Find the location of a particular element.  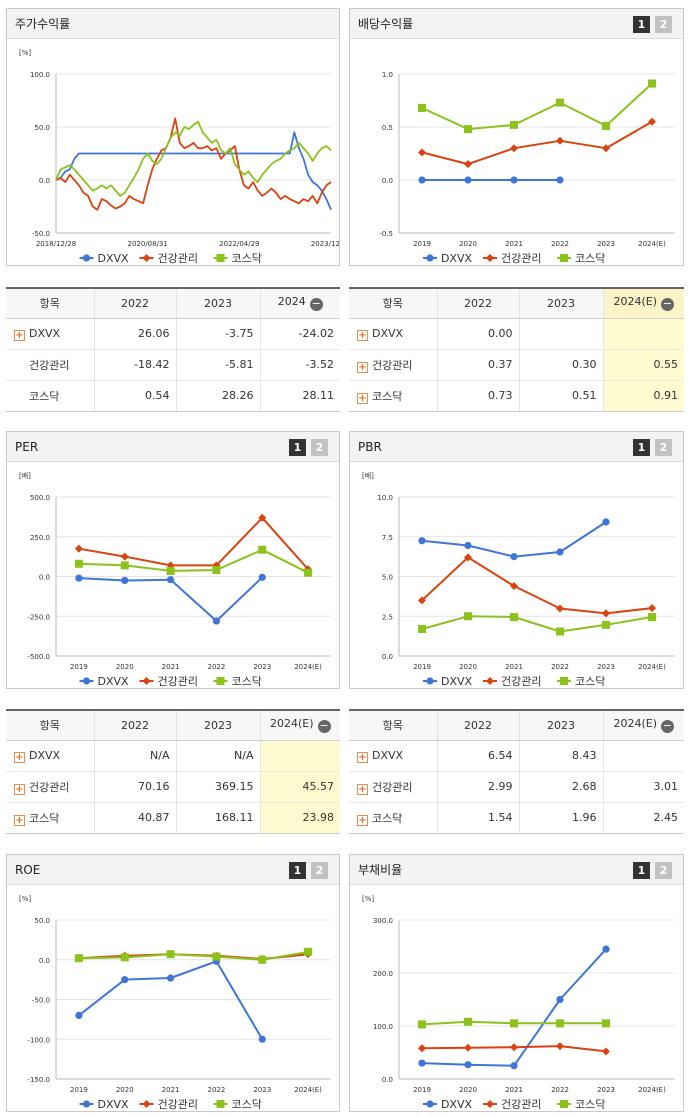

x-tick-label: 2019 is located at coordinates (422, 244).